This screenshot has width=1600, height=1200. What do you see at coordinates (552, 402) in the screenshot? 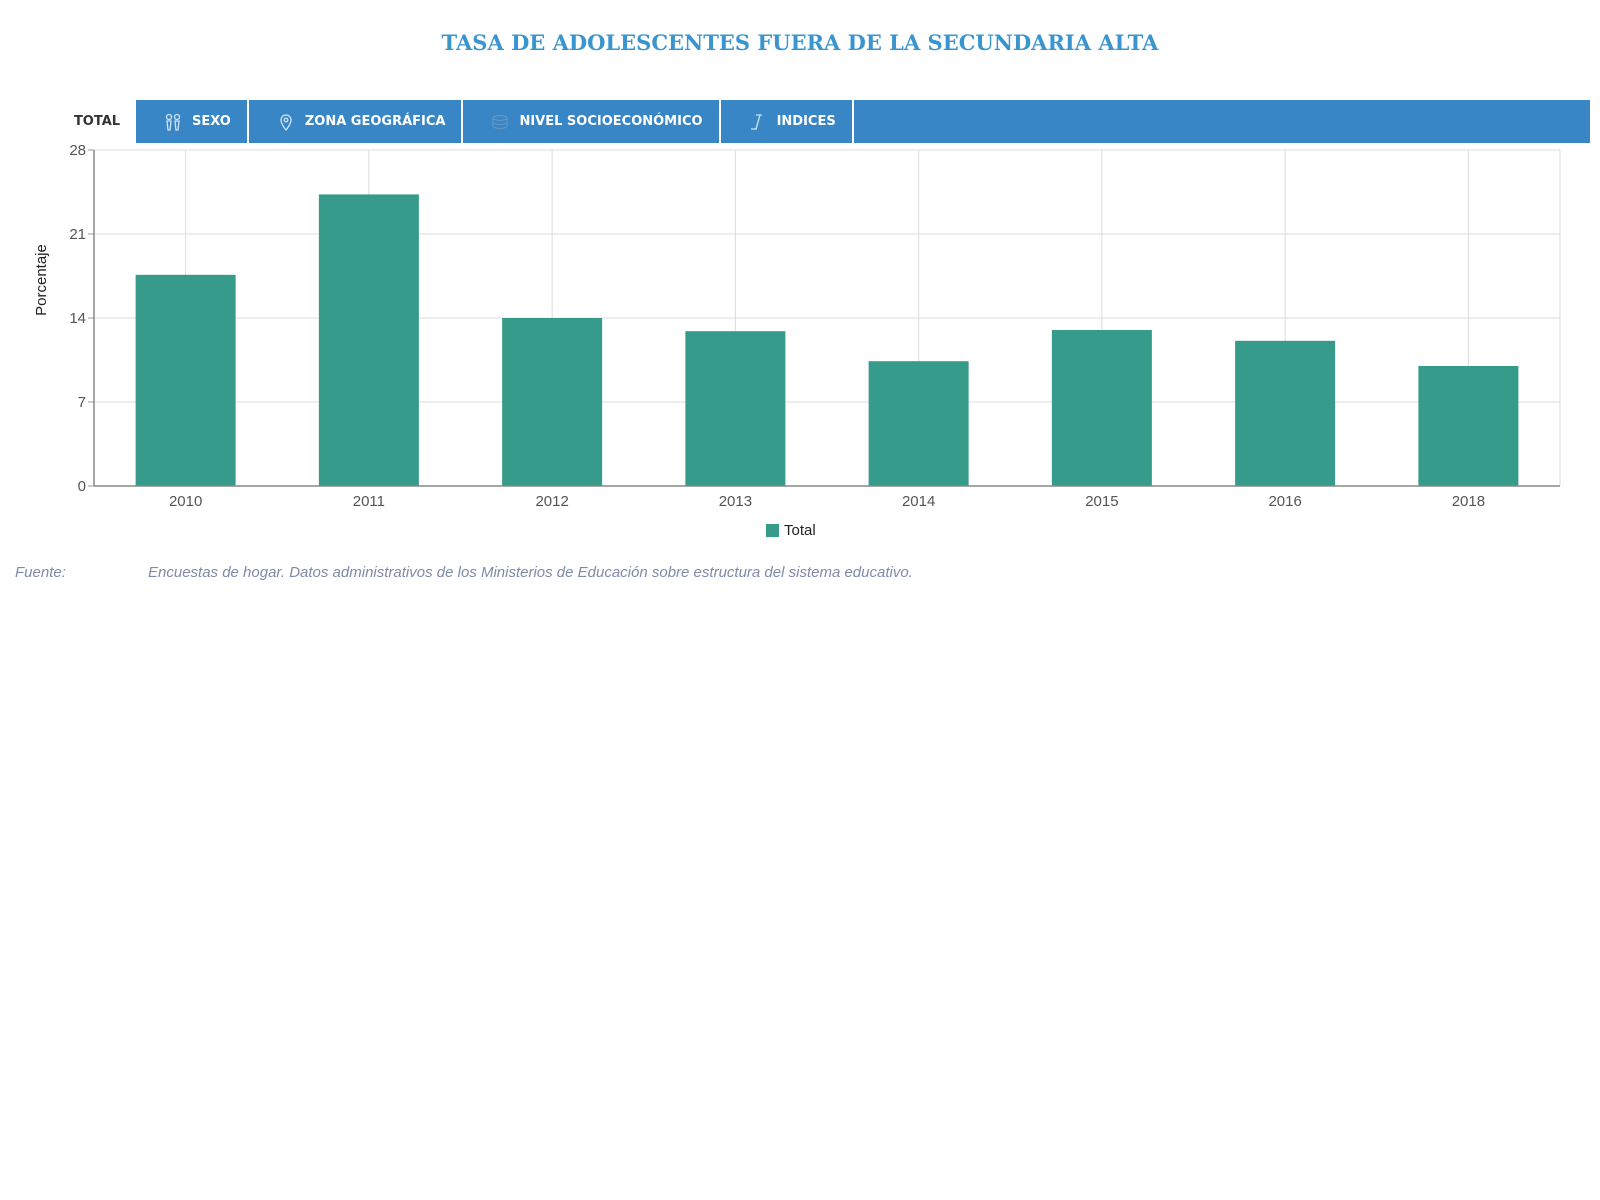
I see `bar-2012` at bounding box center [552, 402].